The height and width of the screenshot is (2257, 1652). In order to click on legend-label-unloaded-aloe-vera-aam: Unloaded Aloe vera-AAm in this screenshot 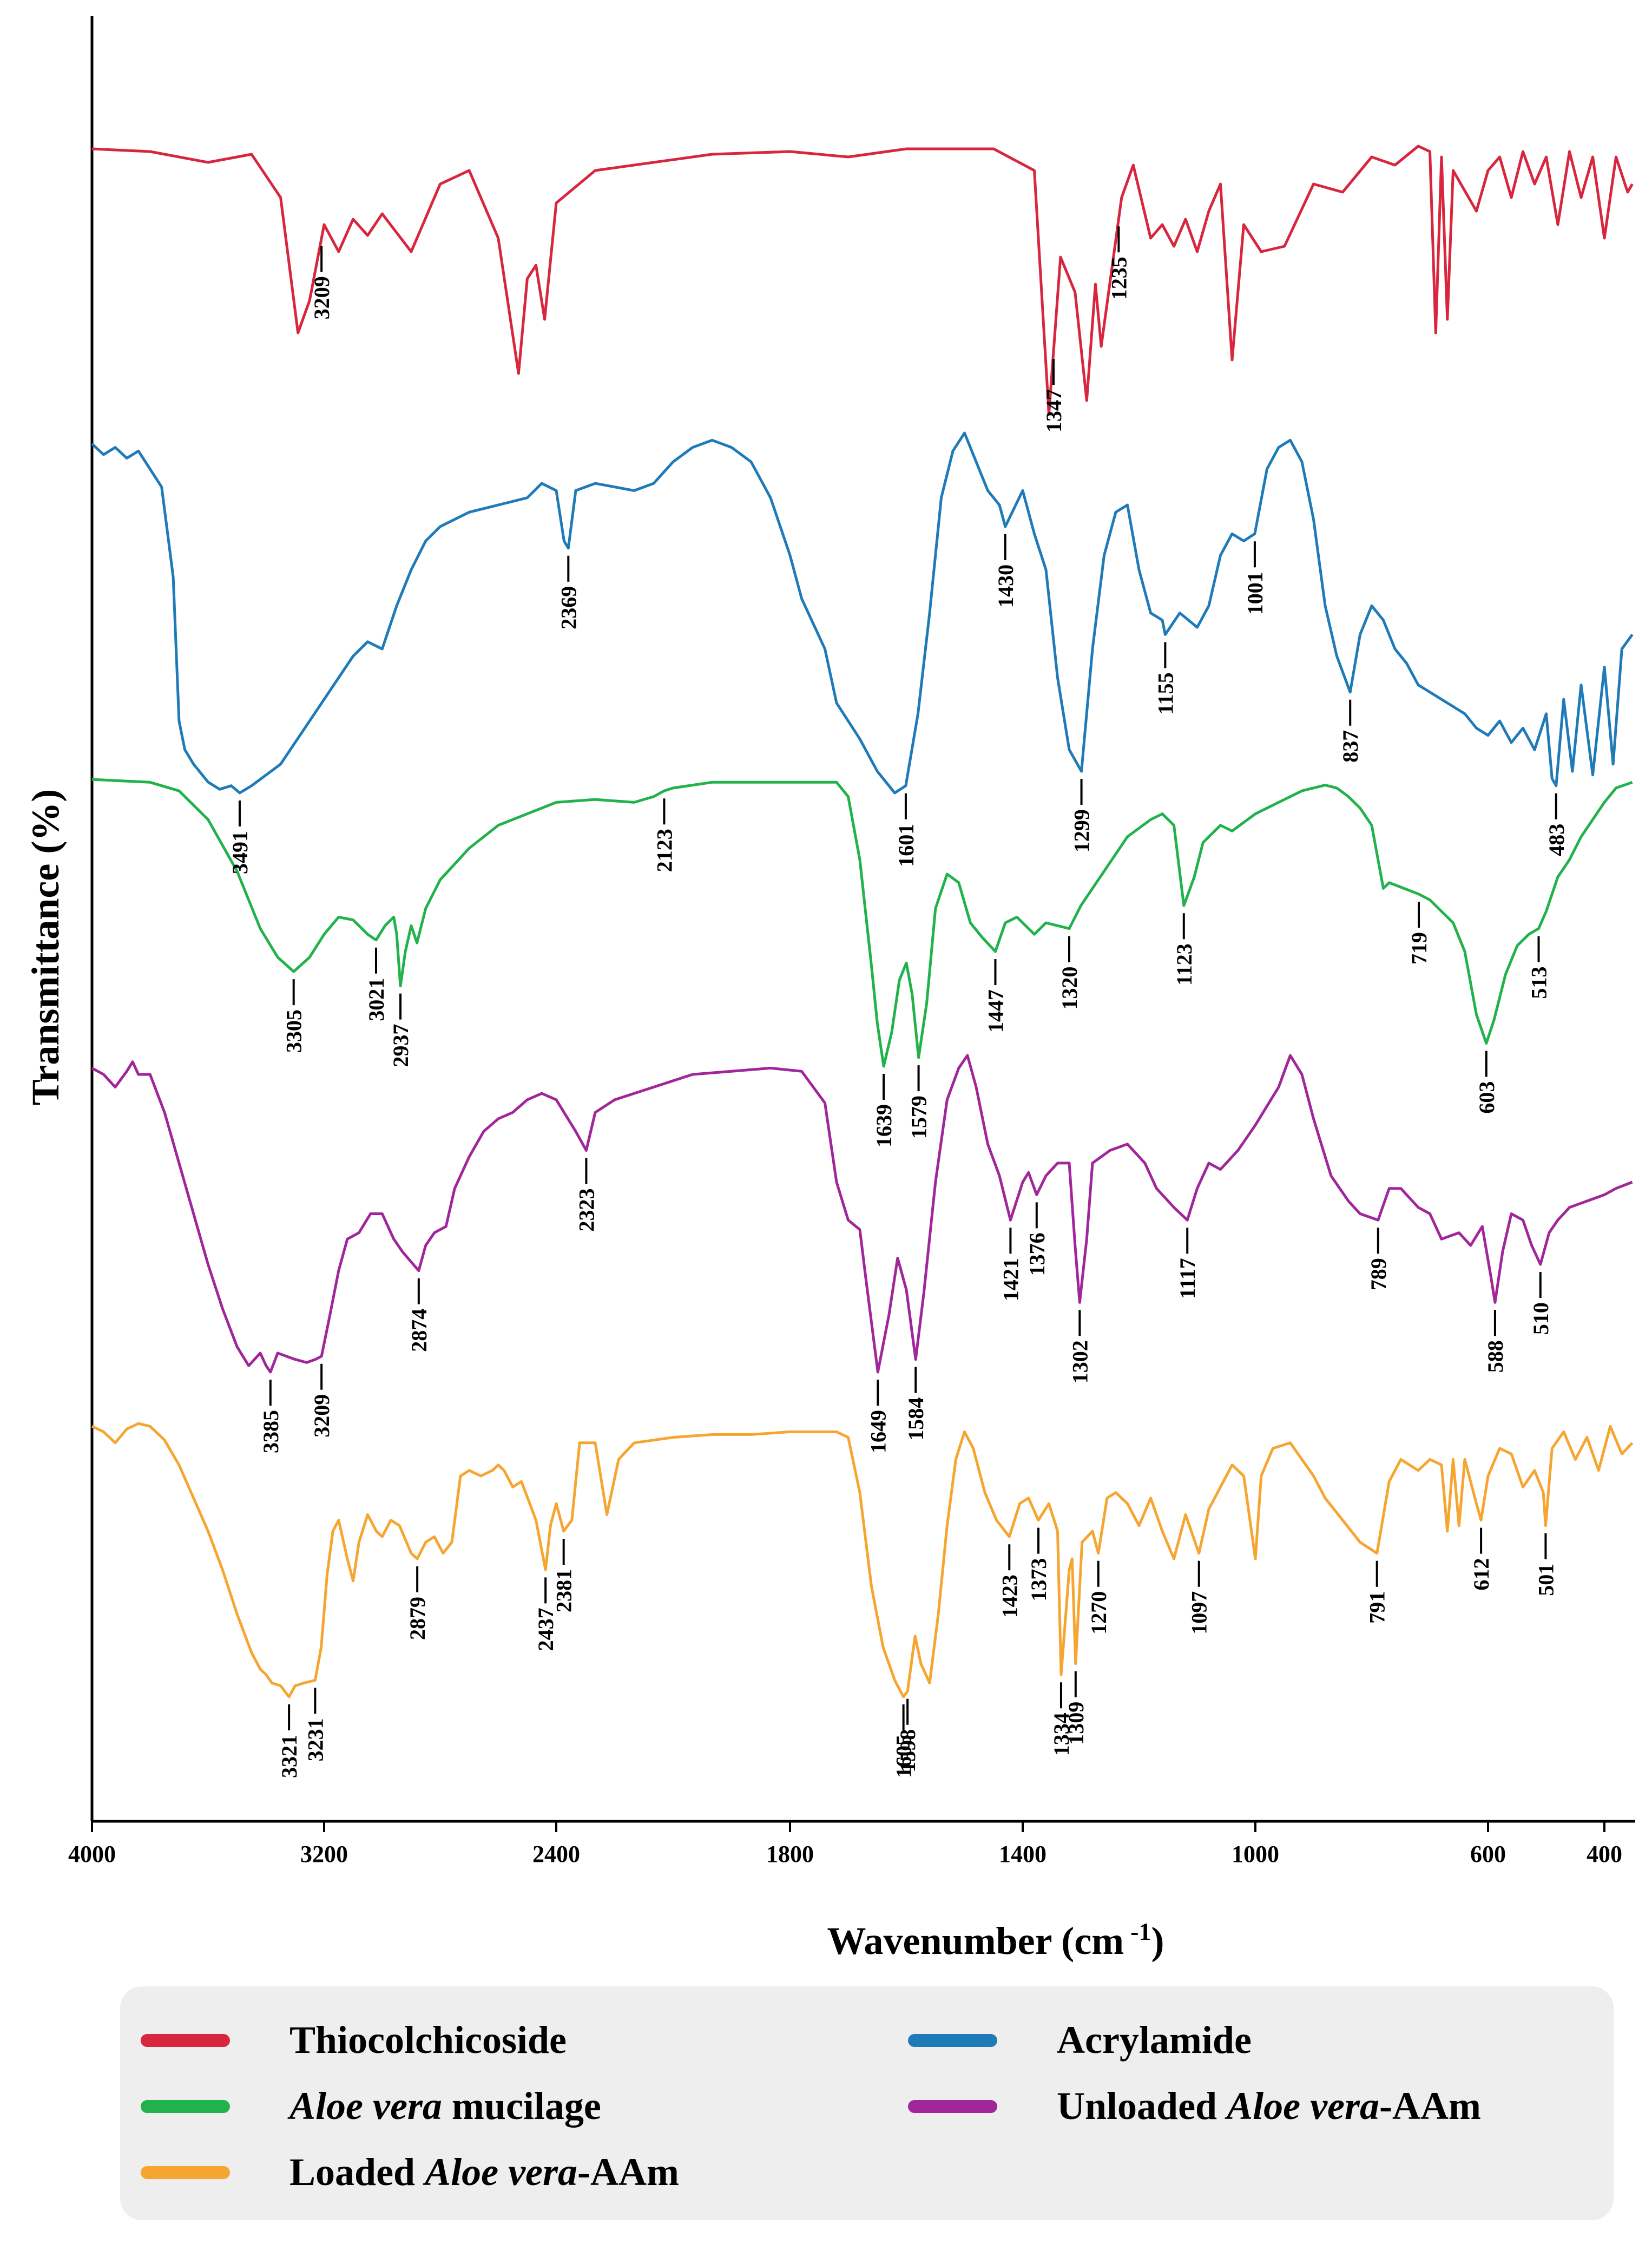, I will do `click(1269, 2106)`.